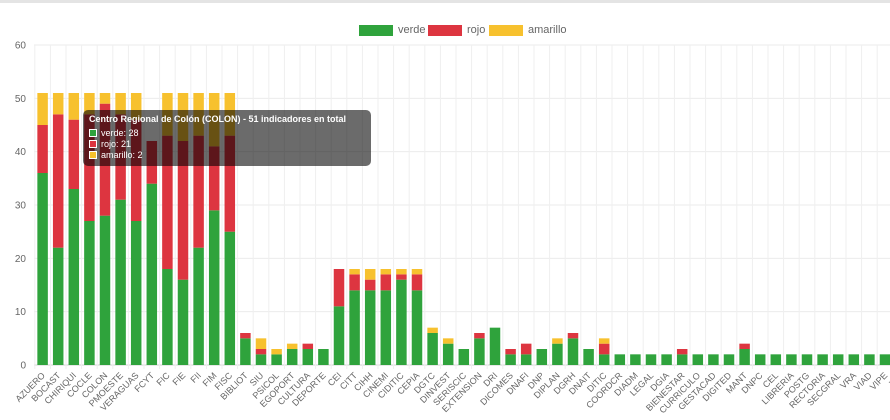 This screenshot has width=890, height=420. What do you see at coordinates (163, 379) in the screenshot?
I see `x-tick-label: FIC` at bounding box center [163, 379].